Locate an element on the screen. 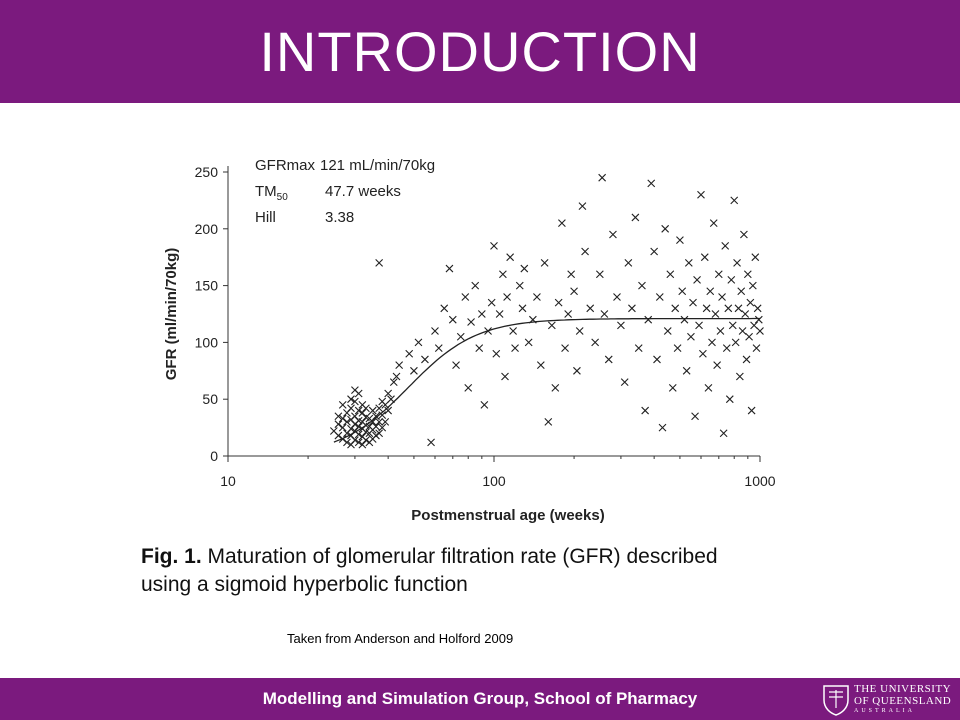  y-tick-label: 150 is located at coordinates (207, 286).